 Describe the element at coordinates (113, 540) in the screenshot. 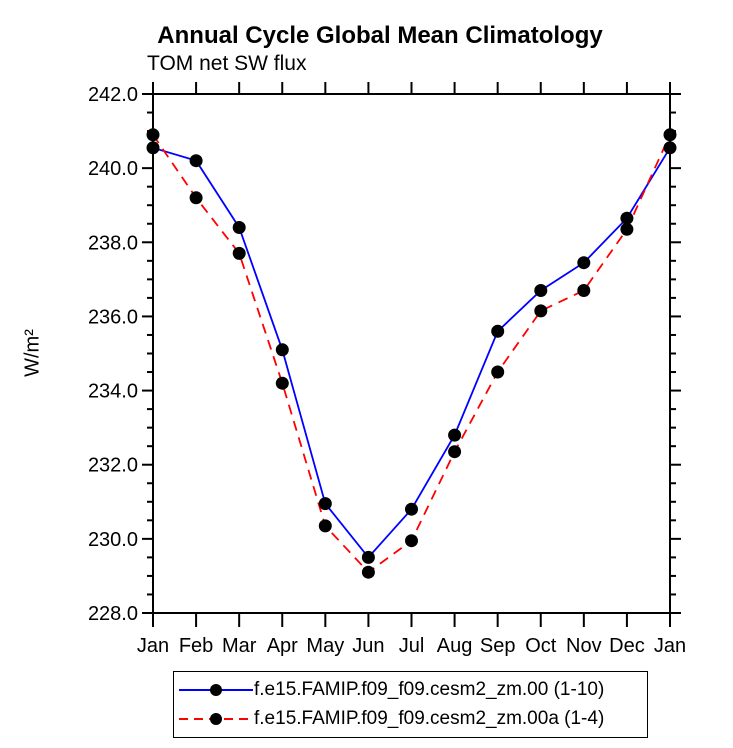

I see `svg-text: 230.0` at that location.